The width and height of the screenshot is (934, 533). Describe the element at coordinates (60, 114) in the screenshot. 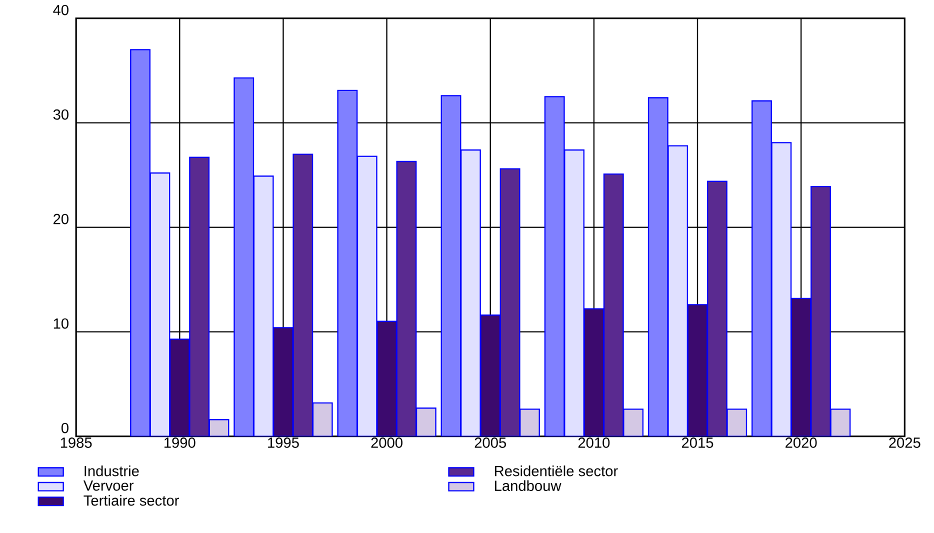

I see `y-tick-label: 30` at that location.